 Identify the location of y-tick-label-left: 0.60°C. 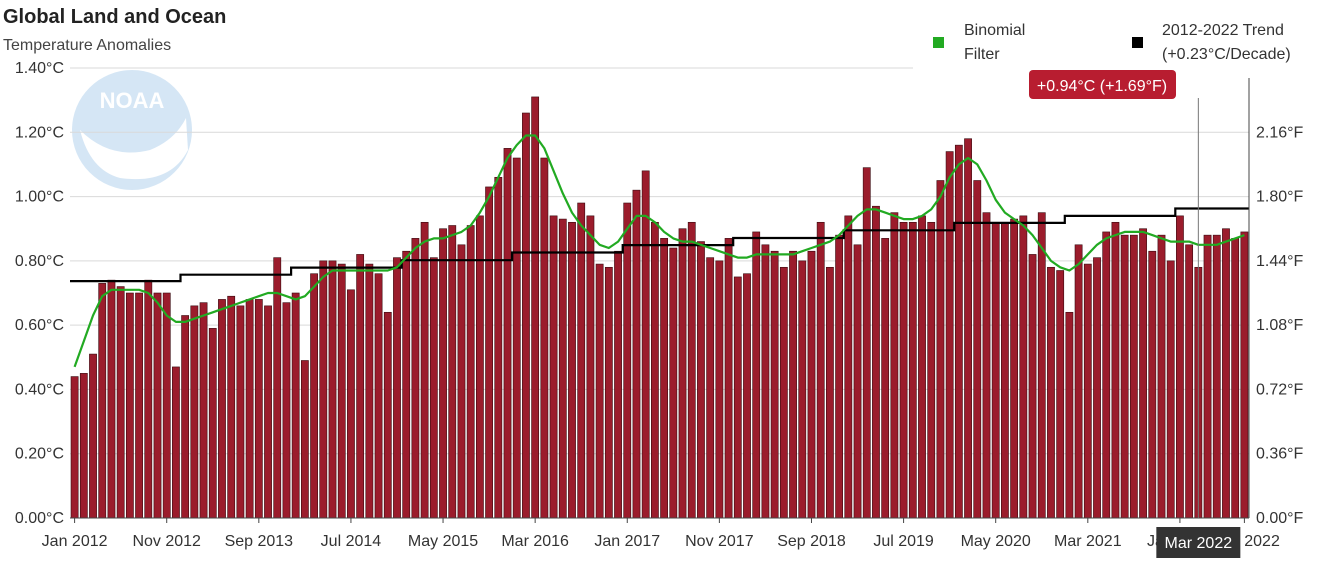
(39, 325).